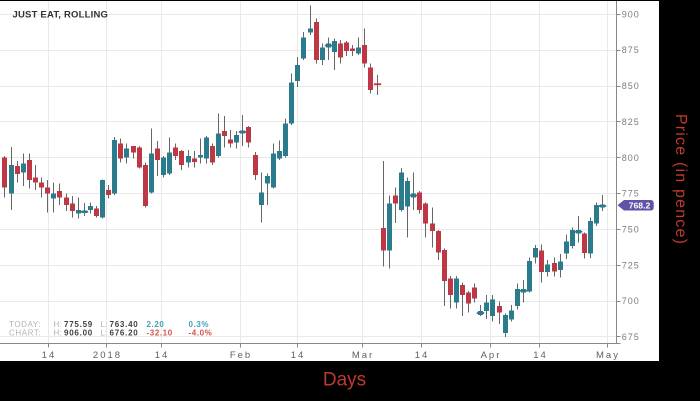 Image resolution: width=700 pixels, height=401 pixels. What do you see at coordinates (363, 355) in the screenshot?
I see `svg-text: Mar` at bounding box center [363, 355].